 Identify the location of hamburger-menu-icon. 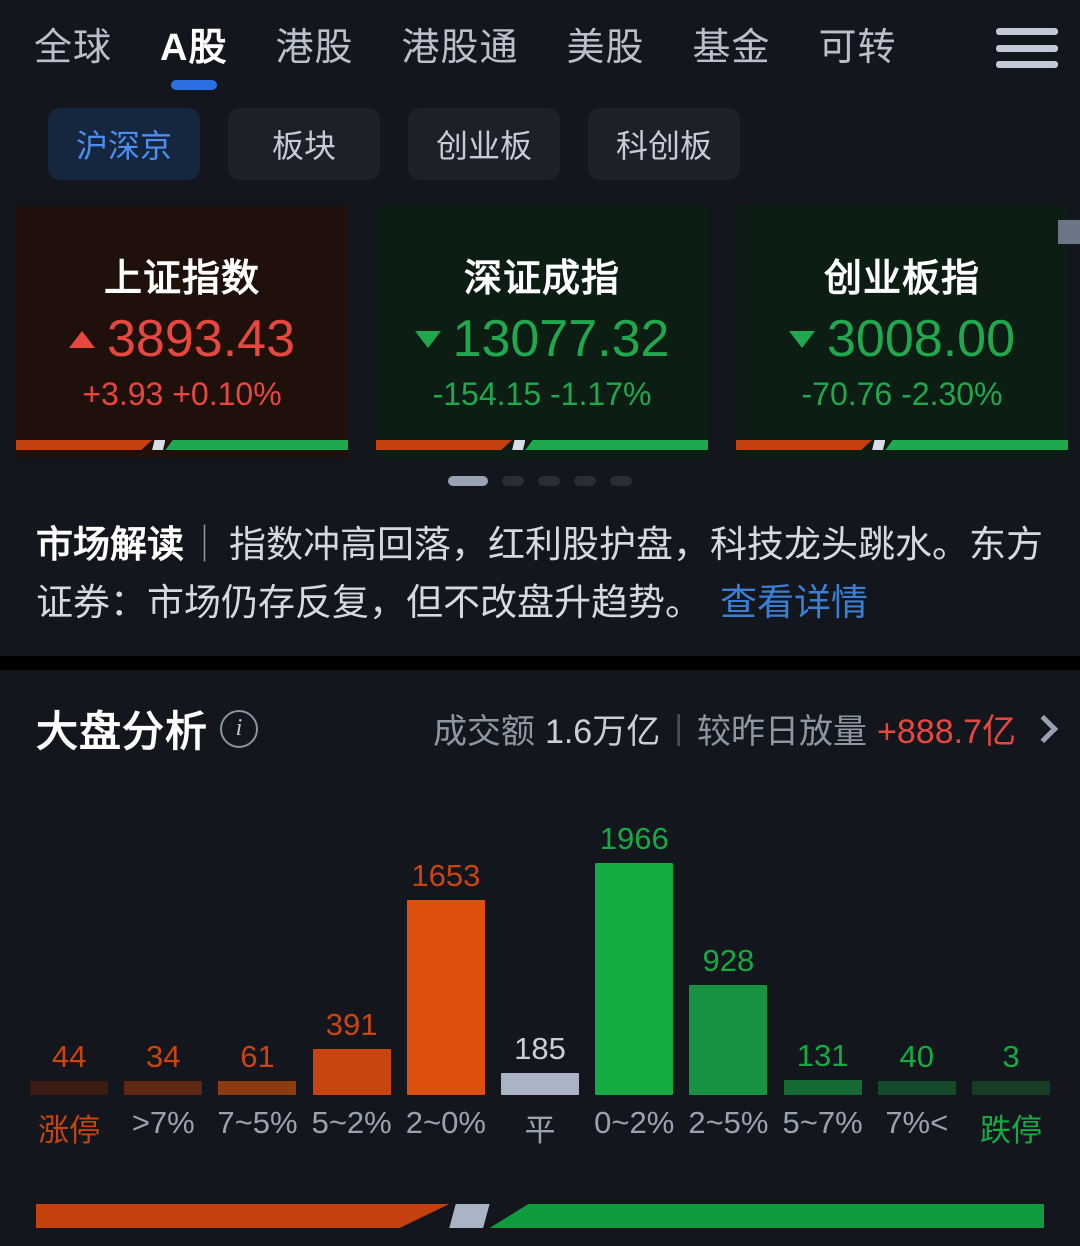
(1027, 48).